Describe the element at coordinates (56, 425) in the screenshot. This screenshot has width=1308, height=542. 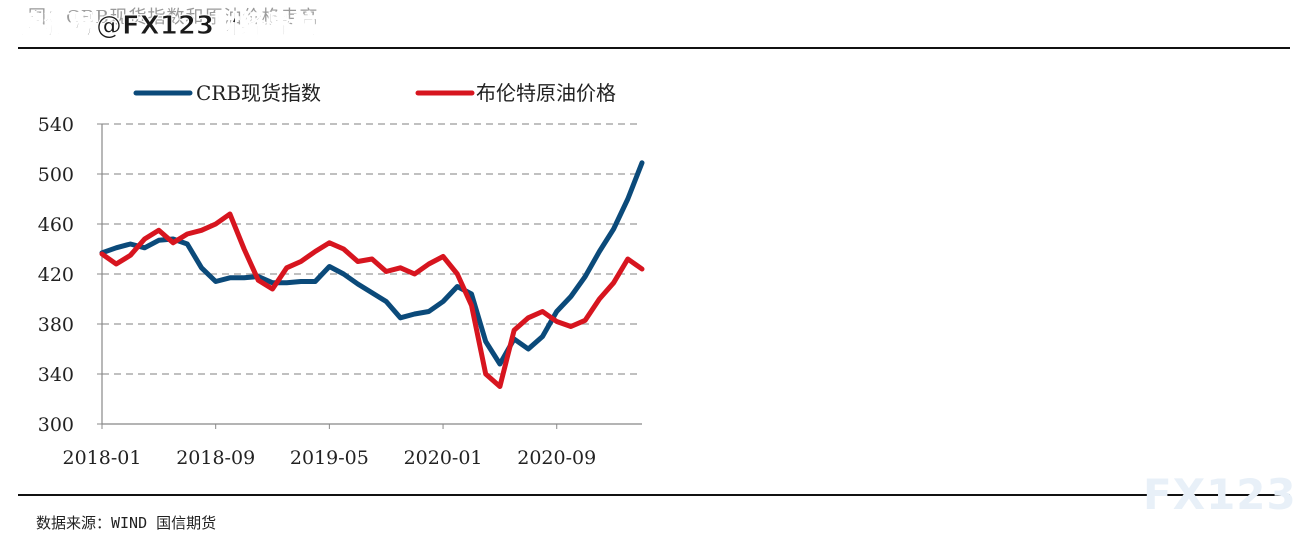
I see `y-tick-label: 300` at that location.